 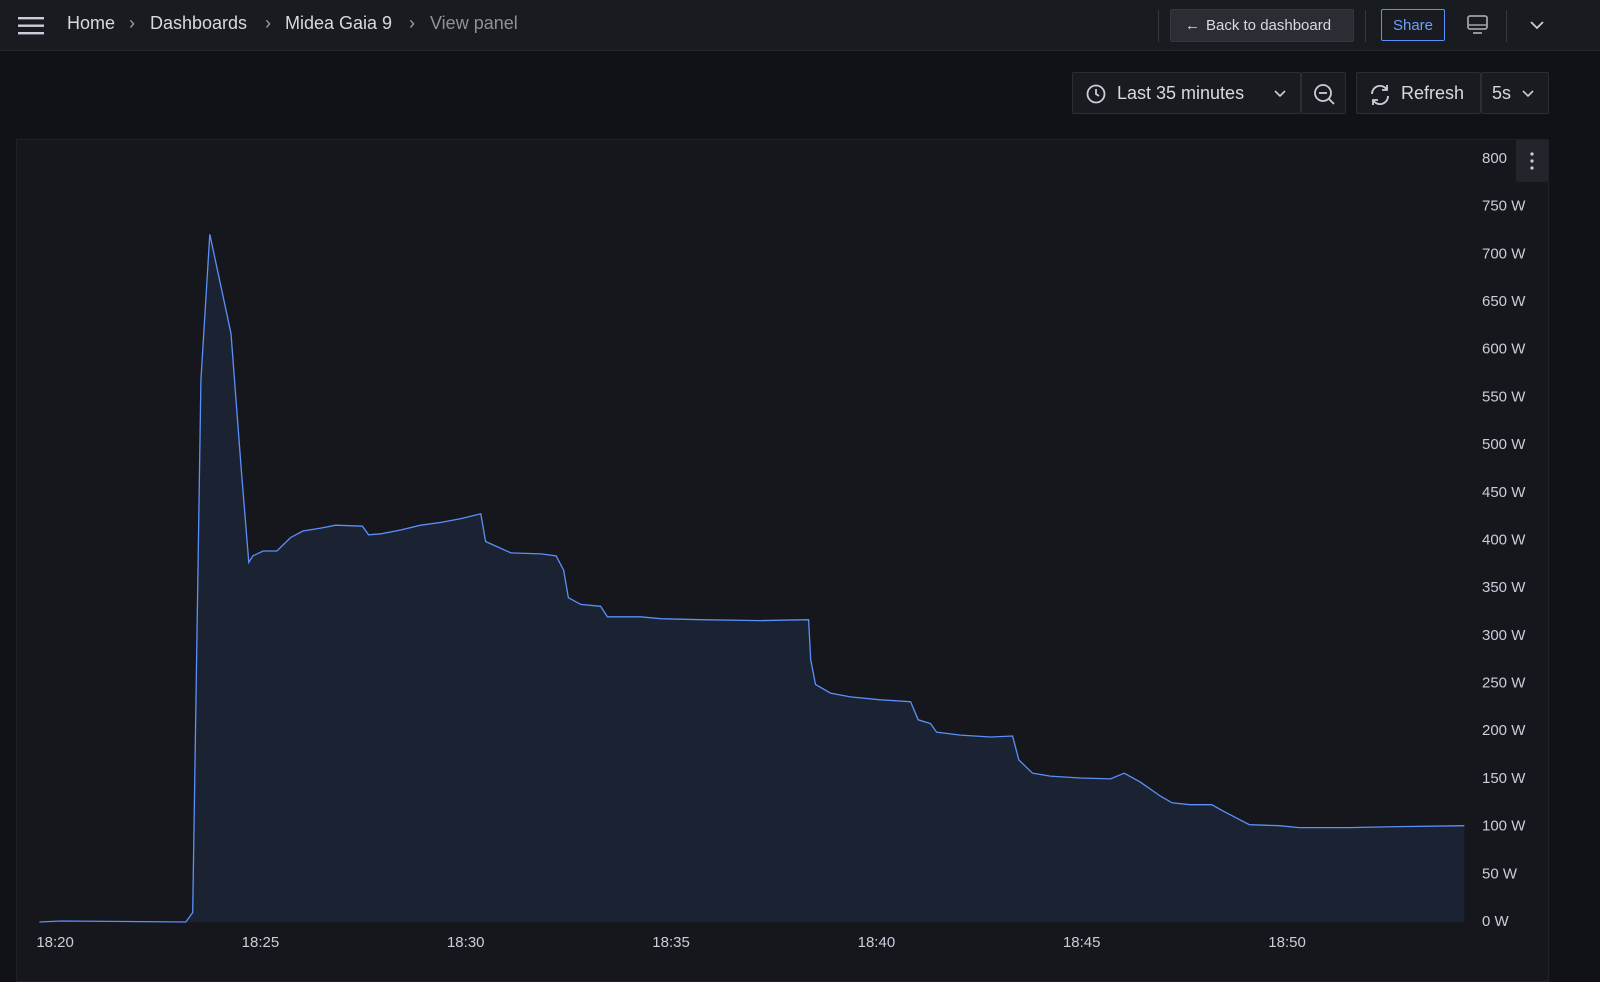 I want to click on y-tick-label: 600 W, so click(x=1504, y=349).